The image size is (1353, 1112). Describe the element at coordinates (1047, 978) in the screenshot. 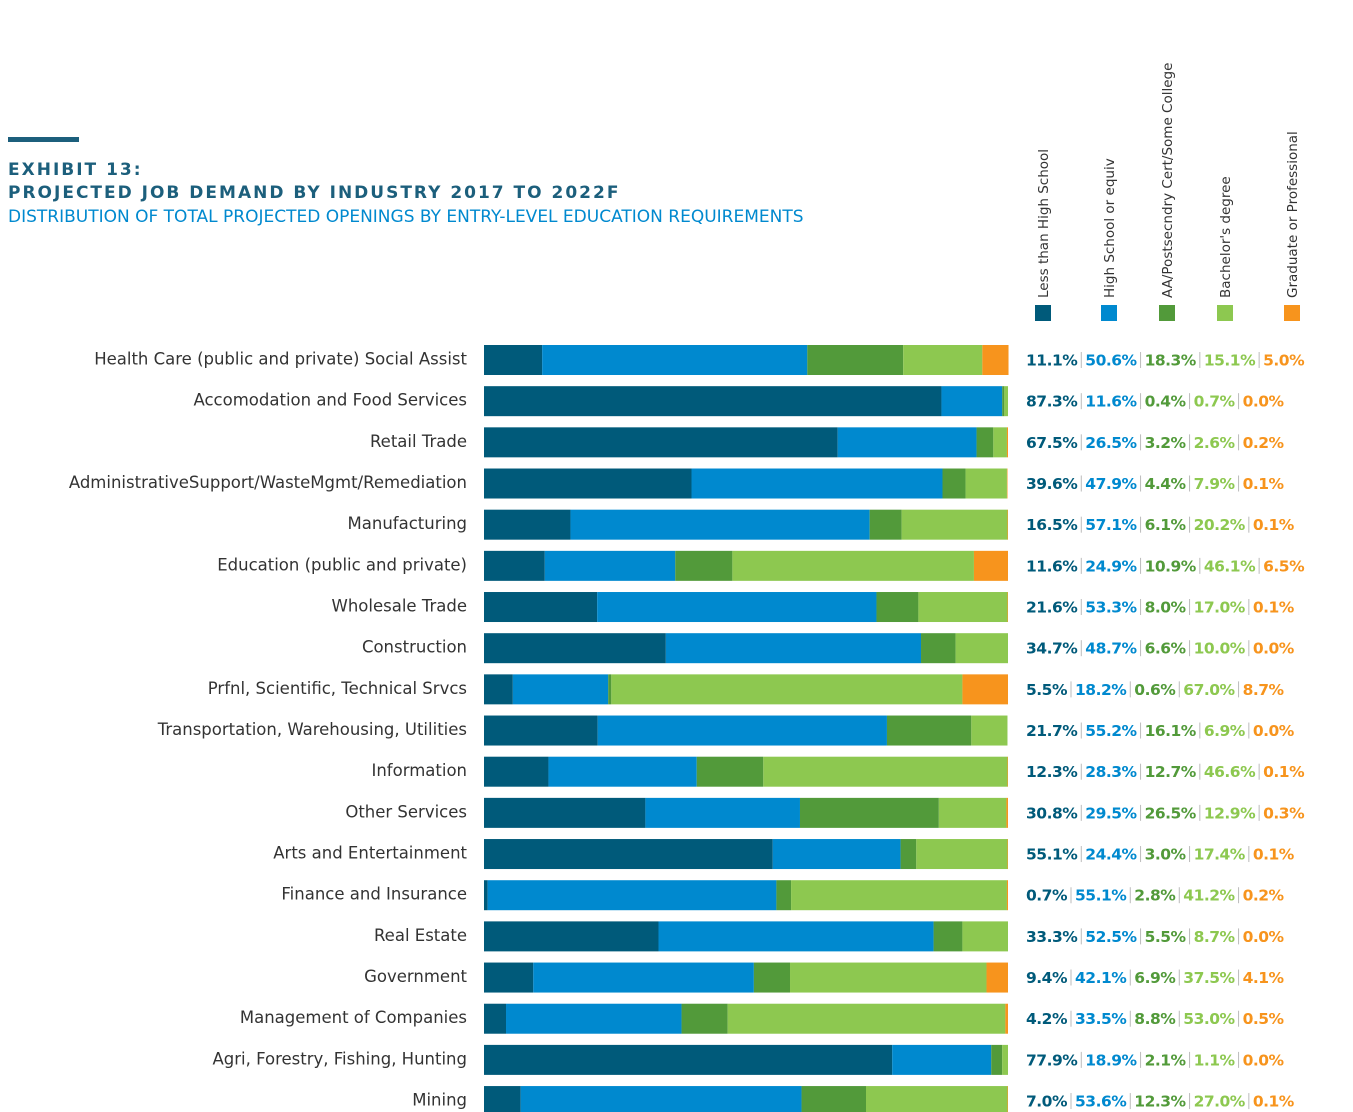

I see `value-label: 9.4%` at that location.